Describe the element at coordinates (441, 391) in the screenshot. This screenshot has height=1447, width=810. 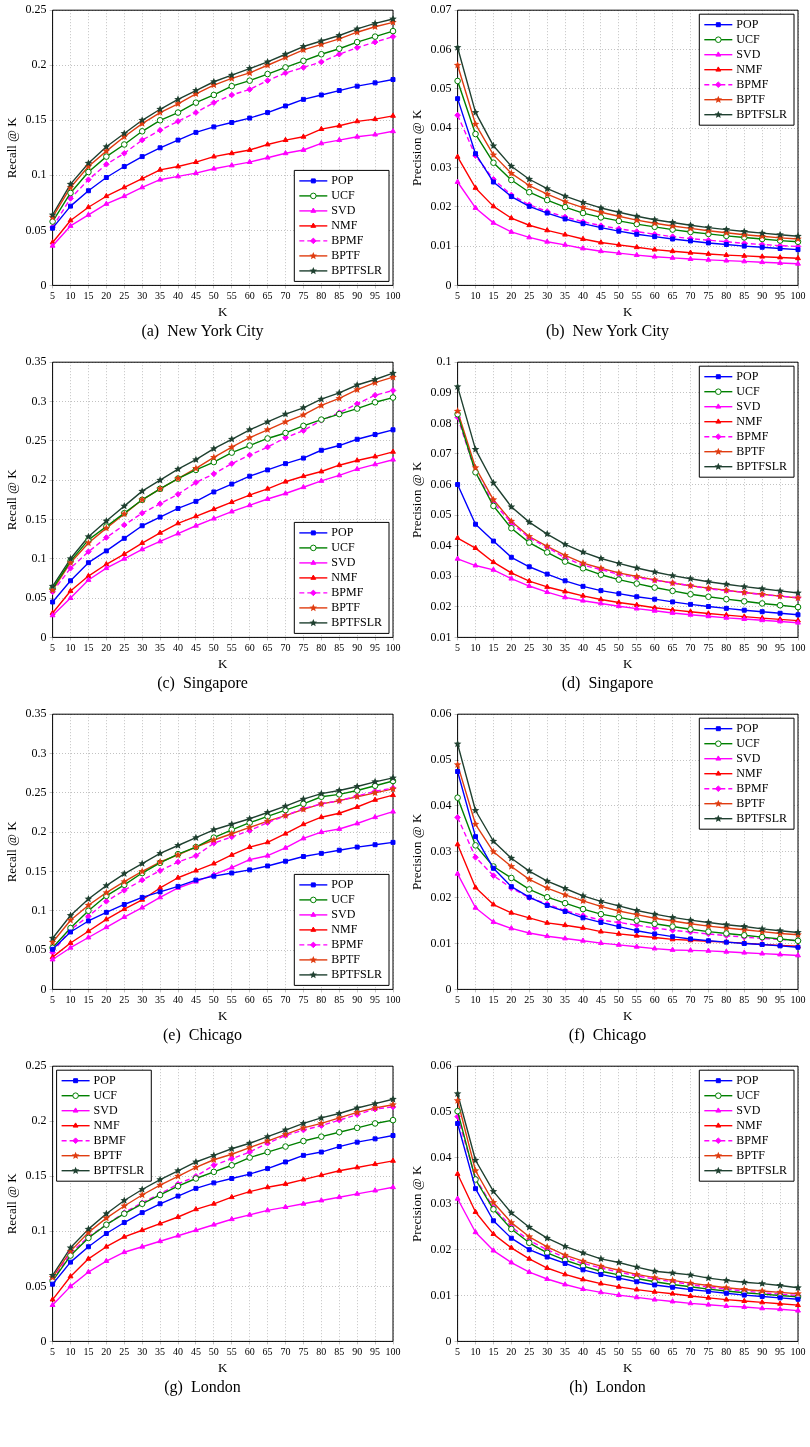
I see `y-tick-label: 0.09` at that location.